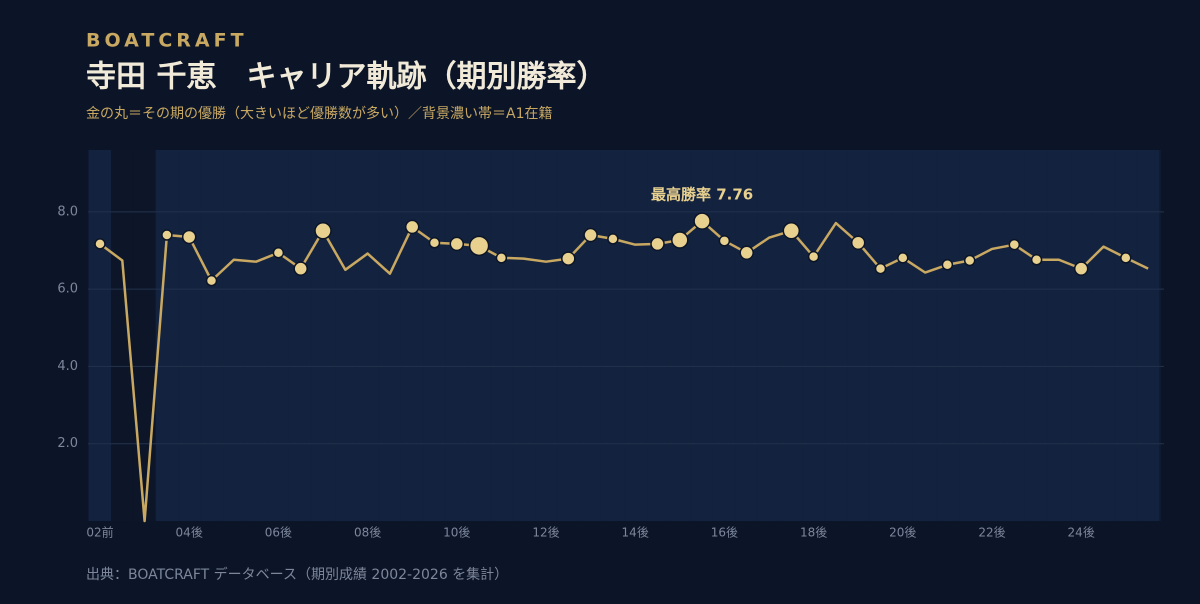  What do you see at coordinates (545, 533) in the screenshot?
I see `x-tick-label: 12後` at bounding box center [545, 533].